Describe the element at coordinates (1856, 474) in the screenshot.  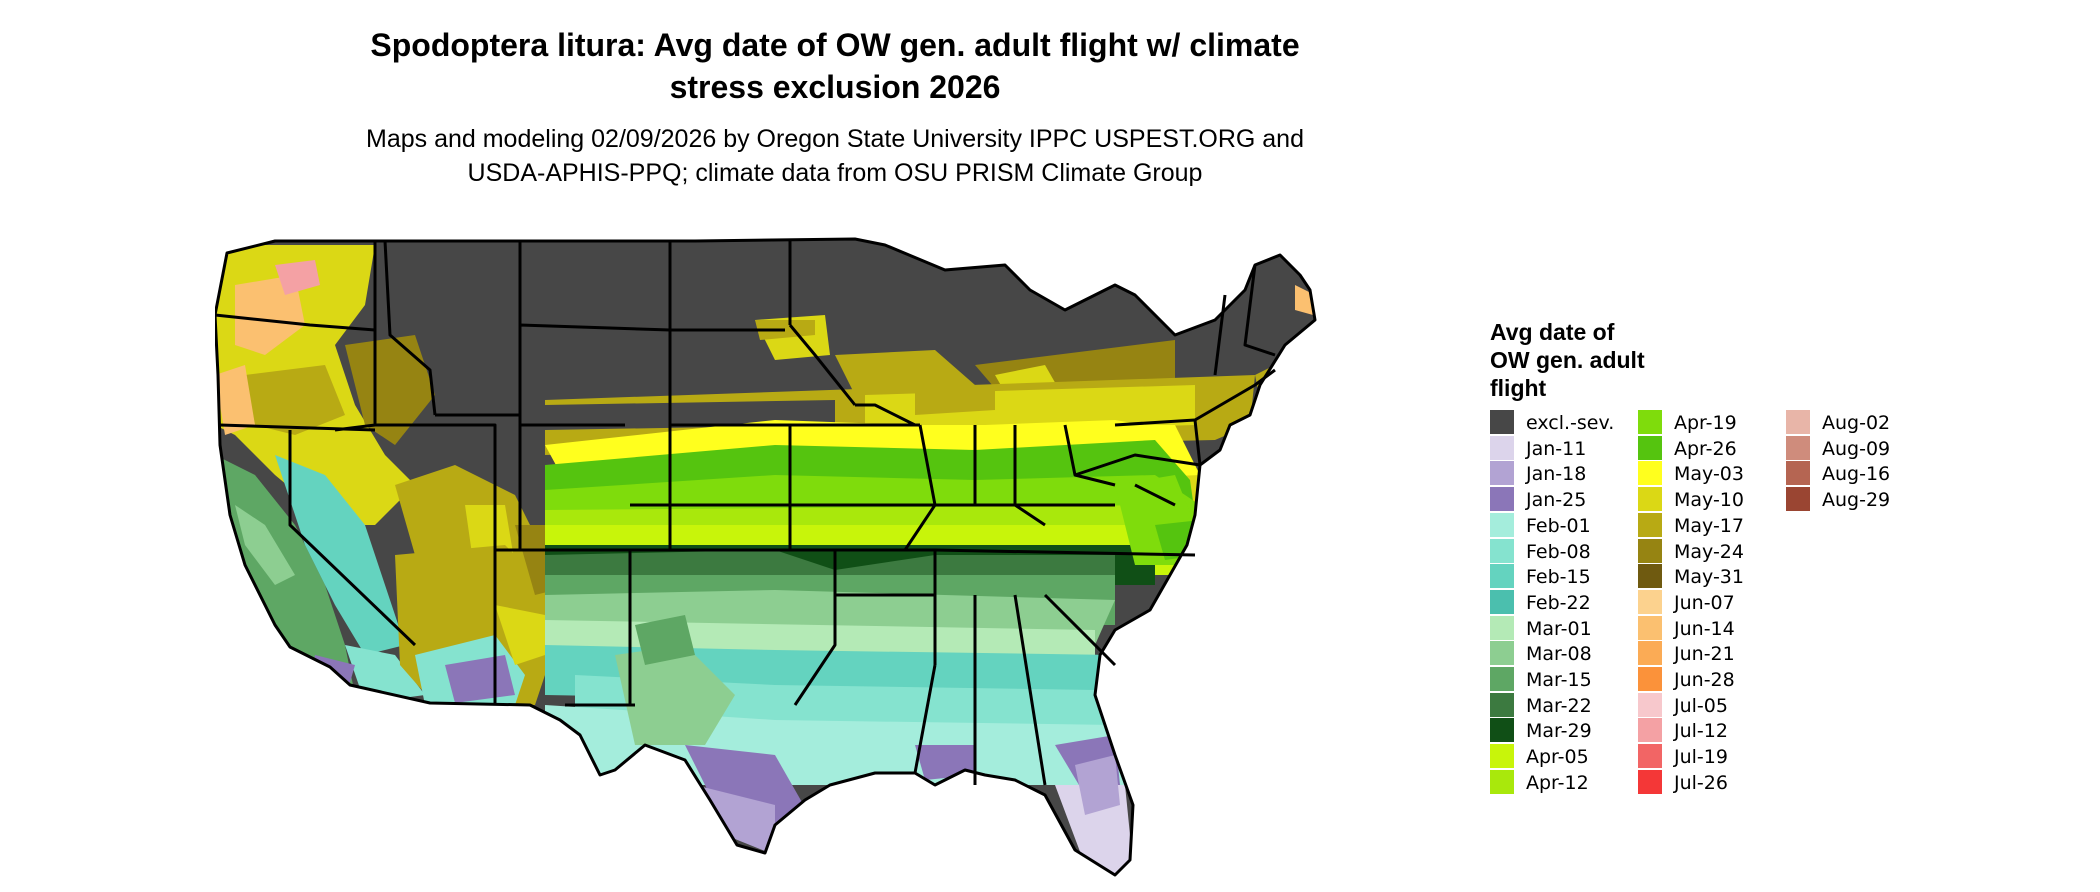
I see `legend-label: Aug-16` at that location.